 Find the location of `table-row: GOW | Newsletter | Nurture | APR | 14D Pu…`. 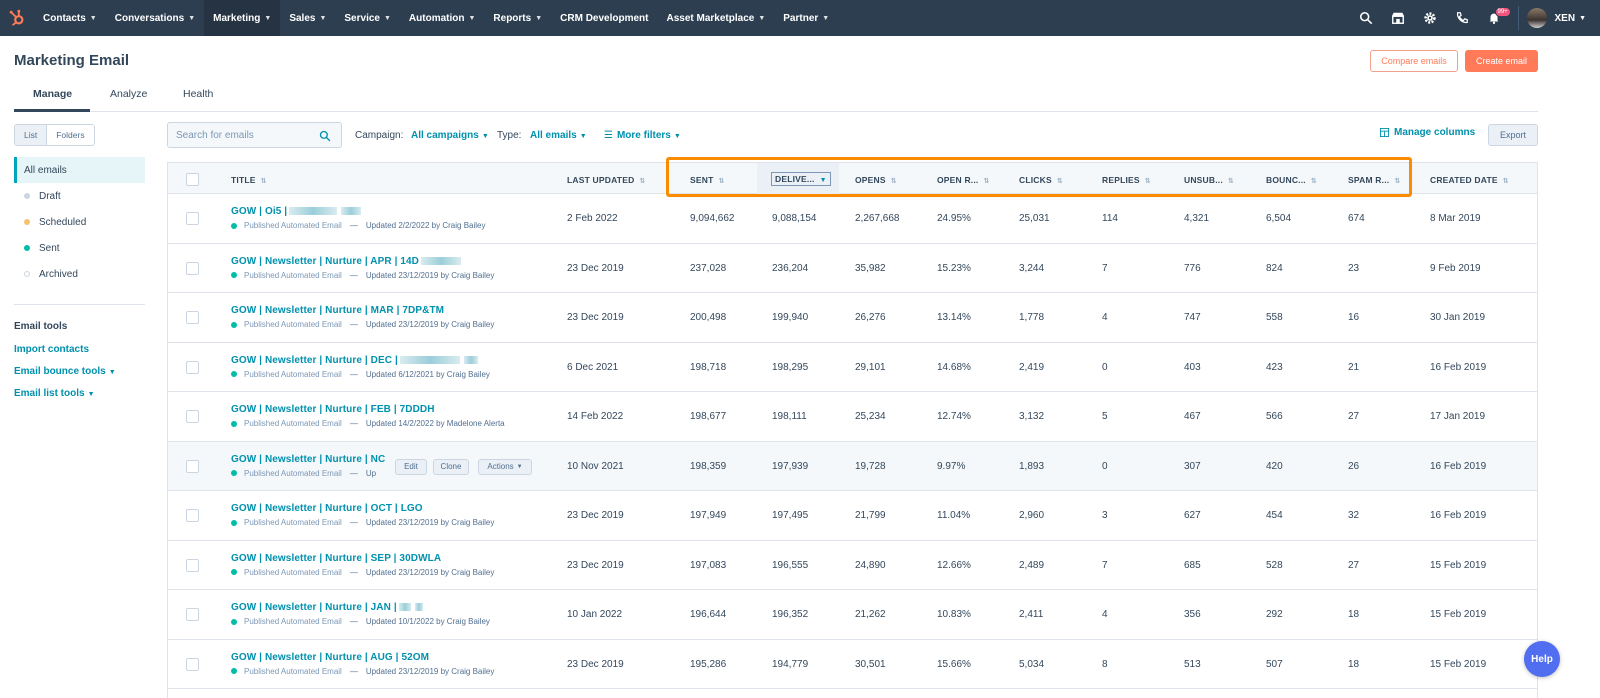

table-row: GOW | Newsletter | Nurture | APR | 14D Pu… is located at coordinates (852, 268).